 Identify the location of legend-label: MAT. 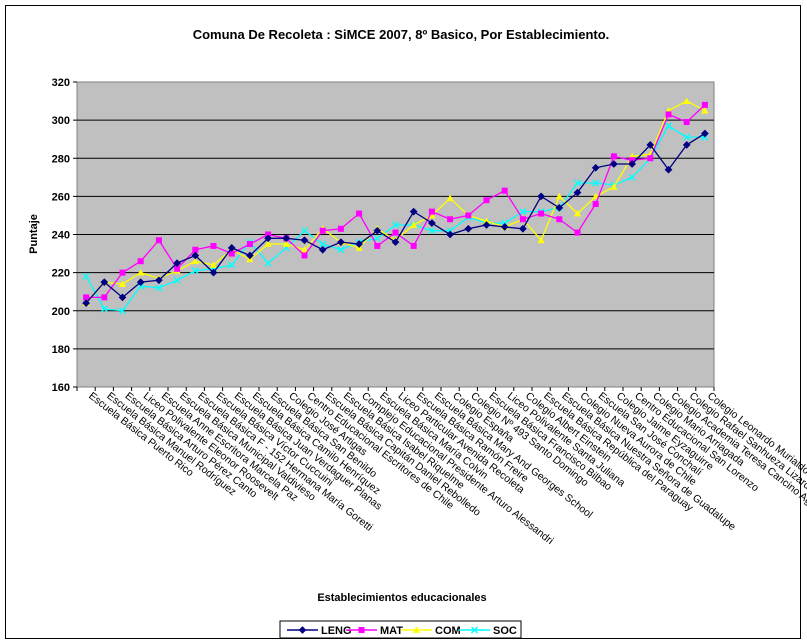
(391, 631).